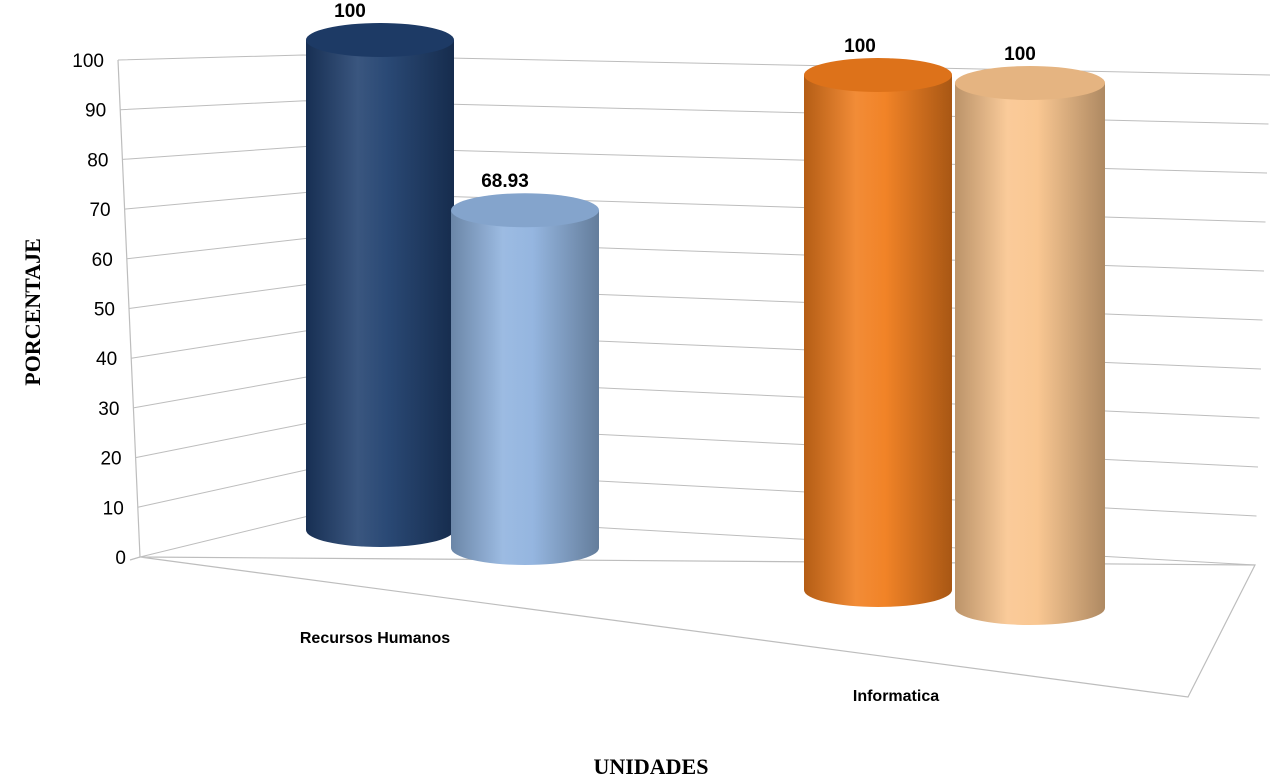 The height and width of the screenshot is (780, 1283). I want to click on gridline, so click(694, 65).